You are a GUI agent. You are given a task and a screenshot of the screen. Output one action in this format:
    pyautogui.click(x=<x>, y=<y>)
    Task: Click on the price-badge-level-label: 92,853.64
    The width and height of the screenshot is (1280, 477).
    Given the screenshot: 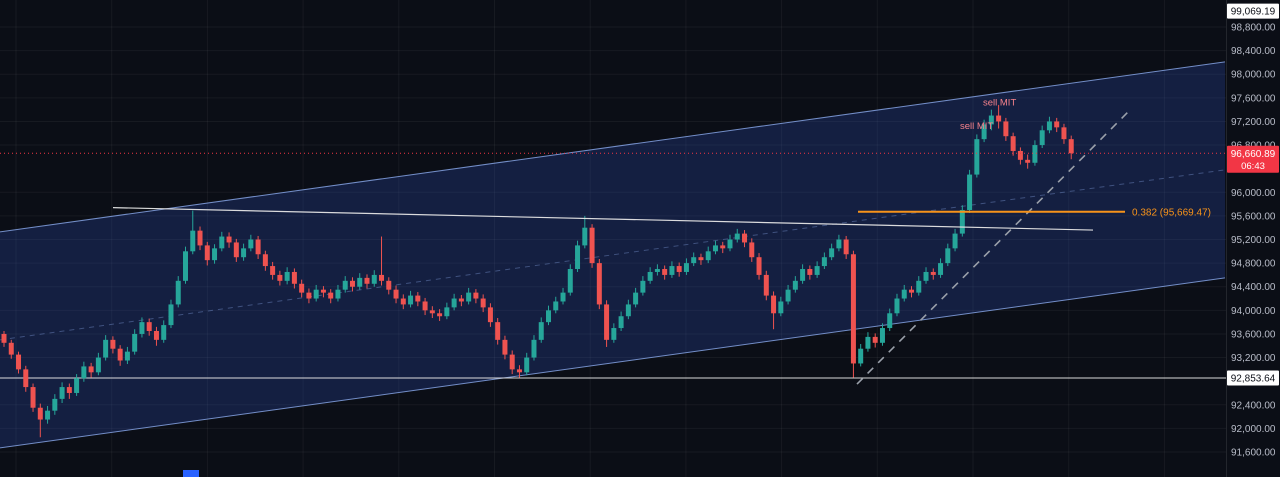 What is the action you would take?
    pyautogui.click(x=1253, y=379)
    